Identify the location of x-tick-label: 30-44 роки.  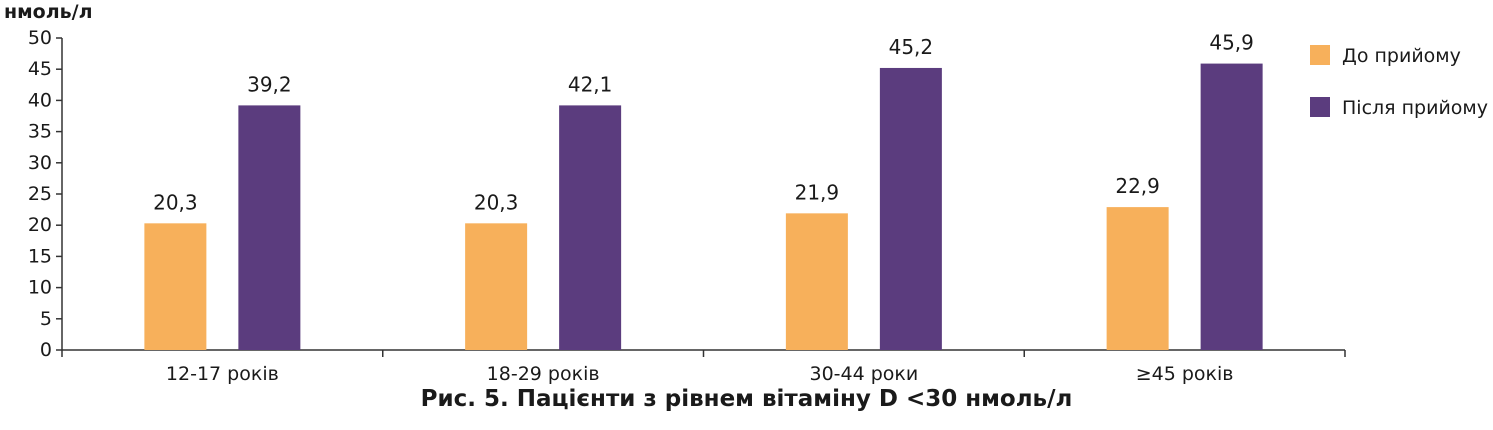
(863, 374).